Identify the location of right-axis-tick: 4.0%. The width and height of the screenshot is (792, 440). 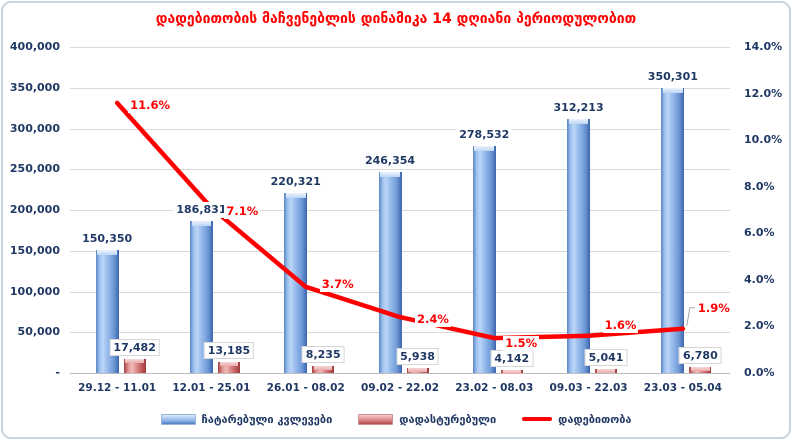
(759, 279).